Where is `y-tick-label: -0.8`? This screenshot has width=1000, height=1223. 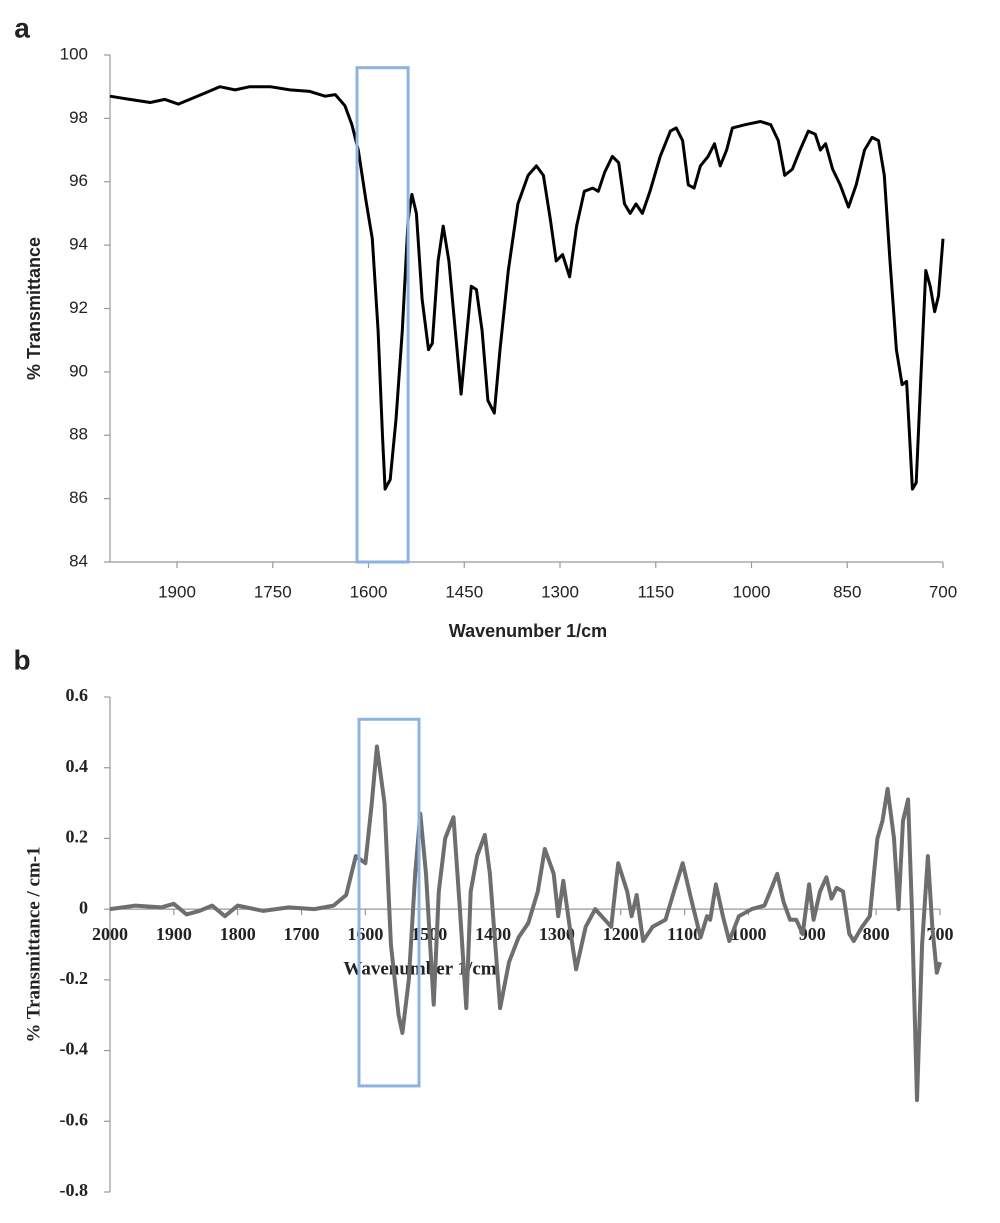 y-tick-label: -0.8 is located at coordinates (74, 1190).